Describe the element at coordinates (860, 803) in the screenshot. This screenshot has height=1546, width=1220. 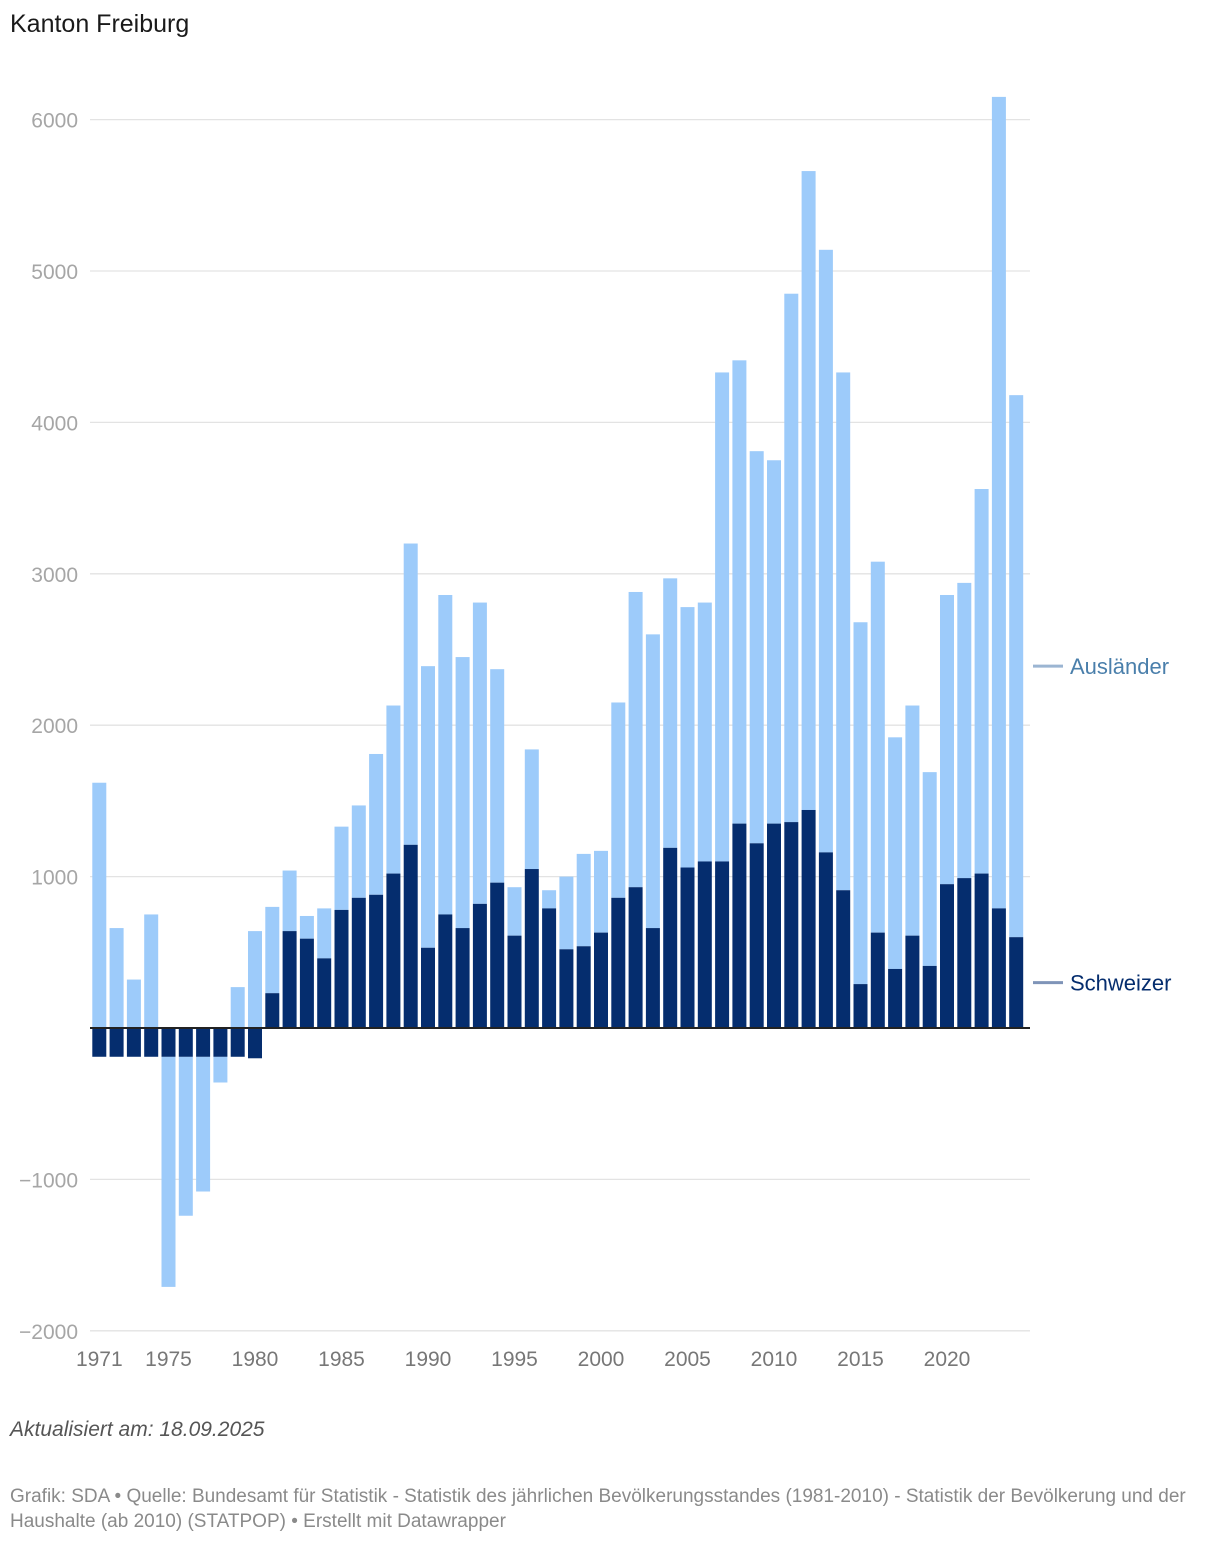
I see `bar-auslaender-2015` at that location.